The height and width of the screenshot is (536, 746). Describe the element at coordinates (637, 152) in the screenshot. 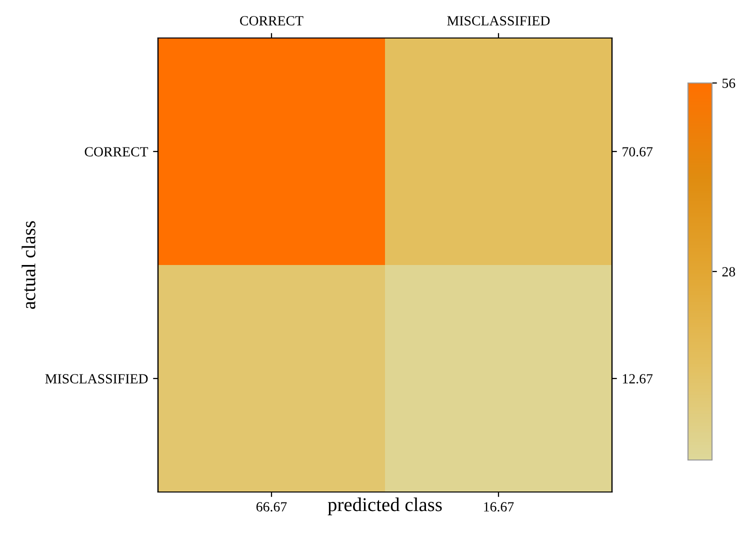

I see `y2-tick-label: 70.67` at that location.